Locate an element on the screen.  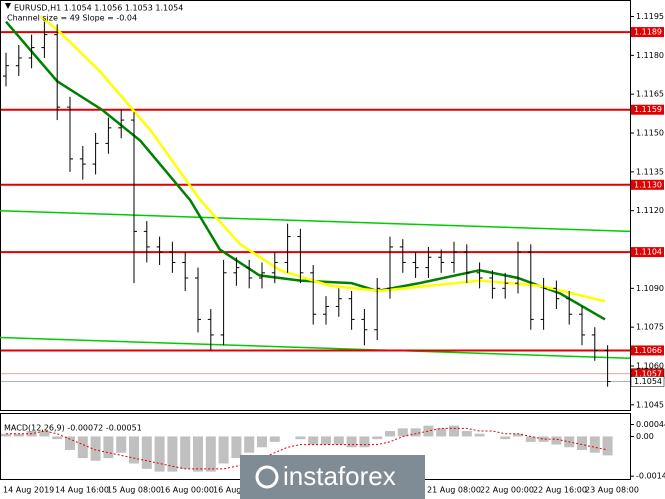
macd-title: MACD(12,26,9) -0.00072 -0.00051 is located at coordinates (73, 428).